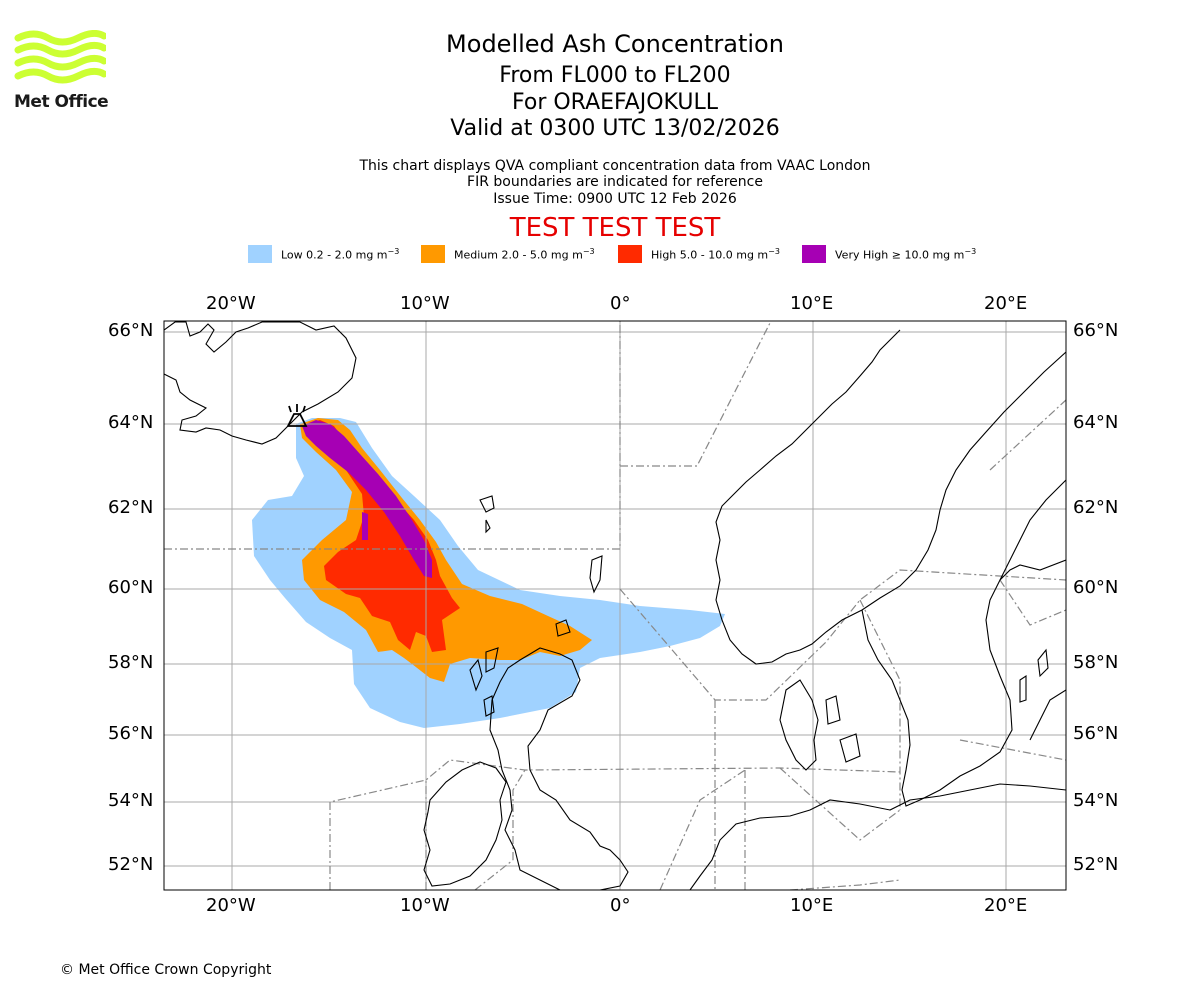 Image resolution: width=1200 pixels, height=1000 pixels. What do you see at coordinates (1096, 330) in the screenshot?
I see `lat-tick-right-66n: 66°N` at bounding box center [1096, 330].